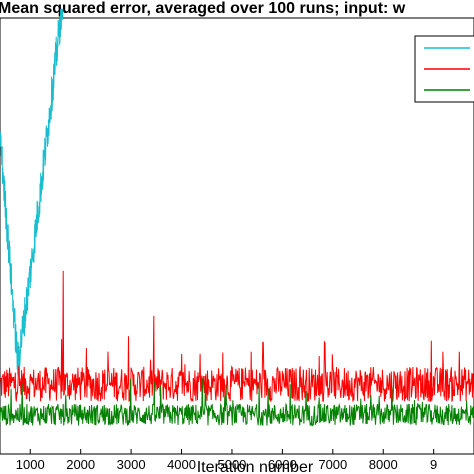  What do you see at coordinates (32, 192) in the screenshot?
I see `series-cyan-line` at bounding box center [32, 192].